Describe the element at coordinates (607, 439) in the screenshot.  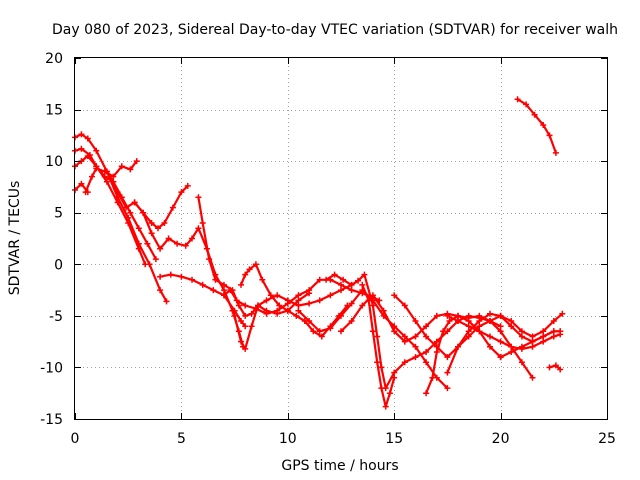
I see `x-tick-label: 25` at that location.